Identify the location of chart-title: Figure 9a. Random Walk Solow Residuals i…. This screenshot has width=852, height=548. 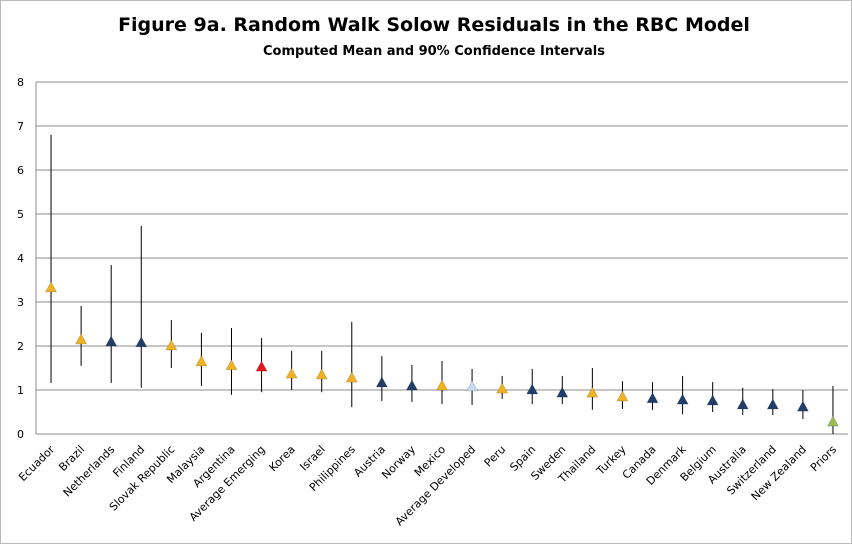
(434, 25).